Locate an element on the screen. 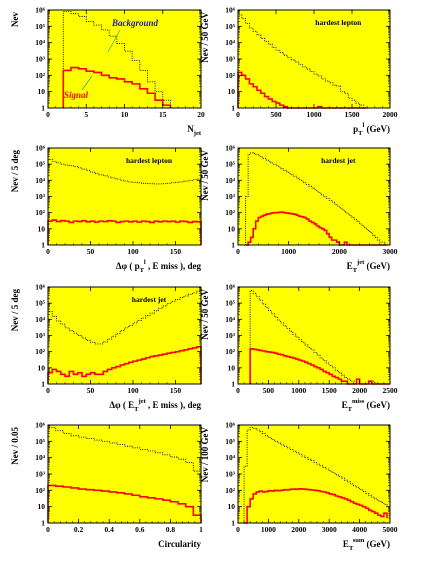 The width and height of the screenshot is (436, 564). legend: Background Signal is located at coordinates (111, 59).